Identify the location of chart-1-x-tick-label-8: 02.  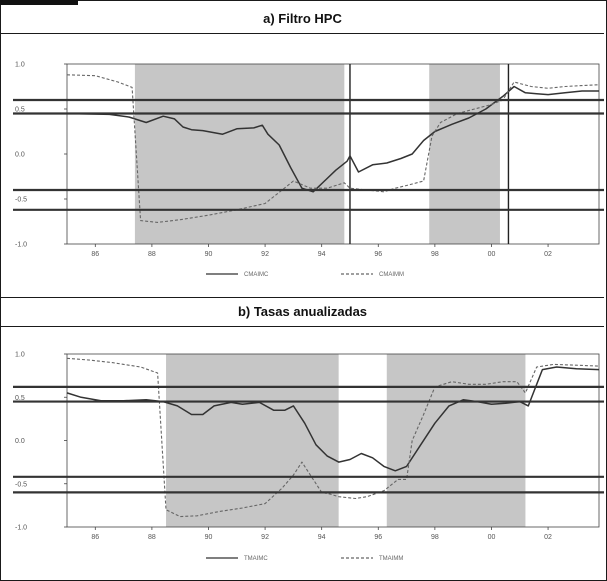
(548, 537).